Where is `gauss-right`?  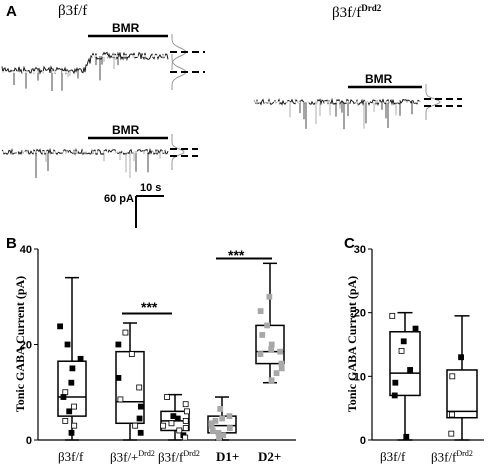
gauss-right is located at coordinates (433, 102).